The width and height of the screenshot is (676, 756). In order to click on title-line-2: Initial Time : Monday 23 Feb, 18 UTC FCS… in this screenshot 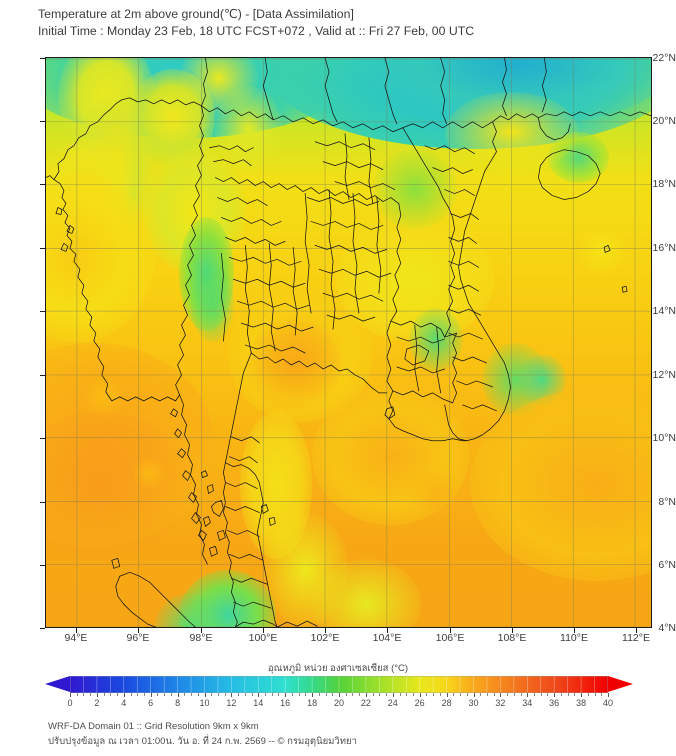, I will do `click(256, 31)`.